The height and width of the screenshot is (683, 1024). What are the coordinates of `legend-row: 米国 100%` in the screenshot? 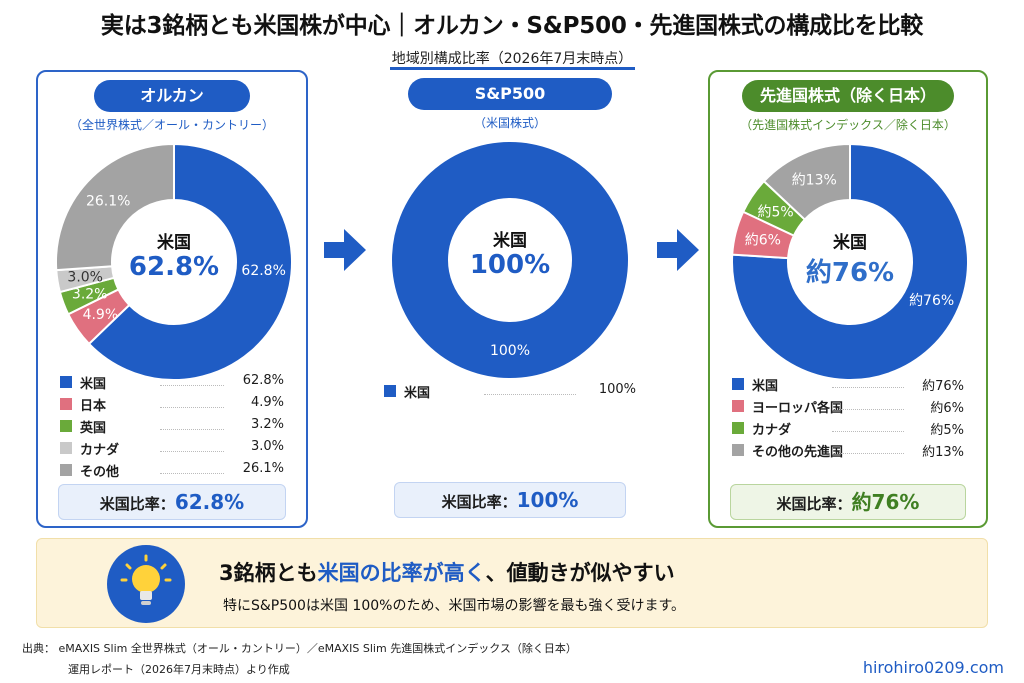 It's located at (510, 392).